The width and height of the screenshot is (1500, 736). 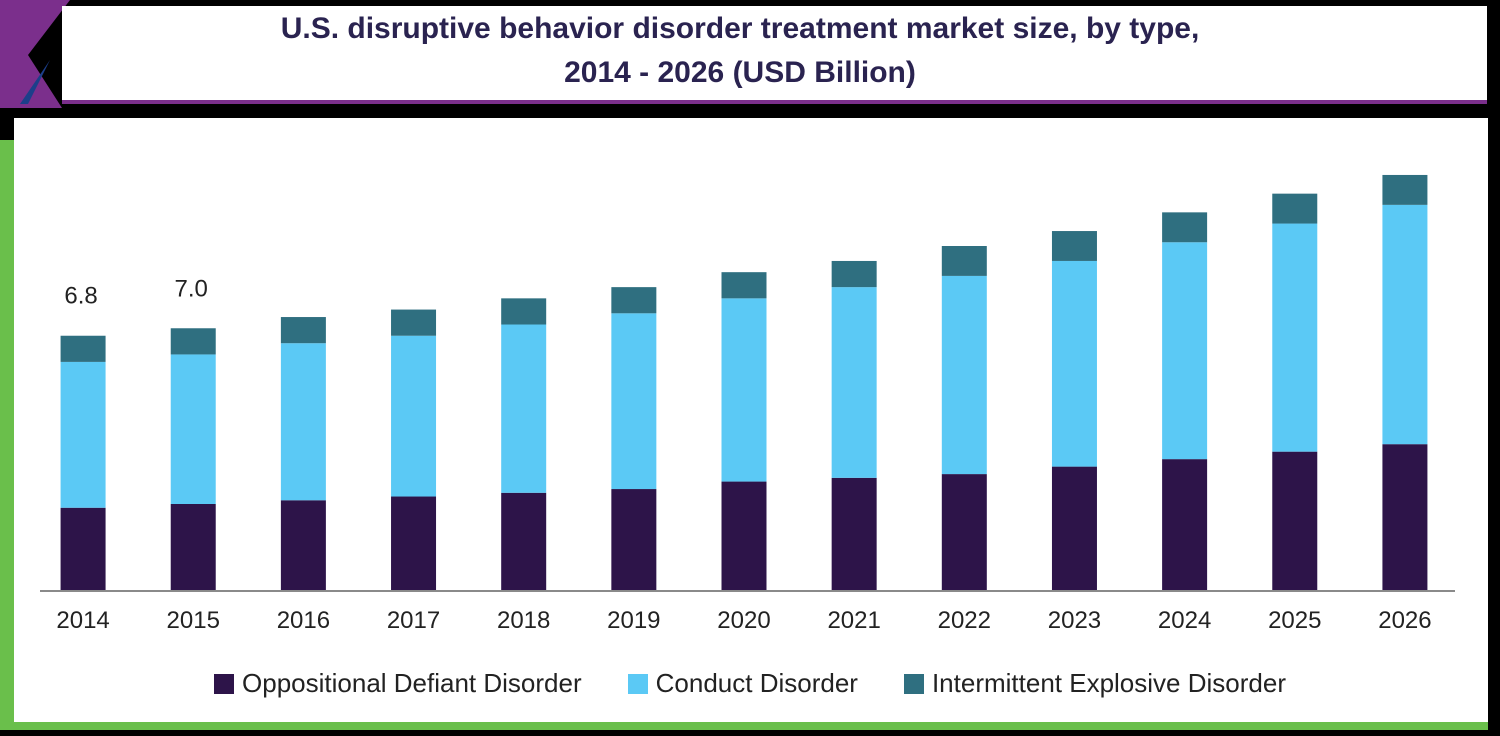 I want to click on bar-conduct-2017, so click(x=414, y=416).